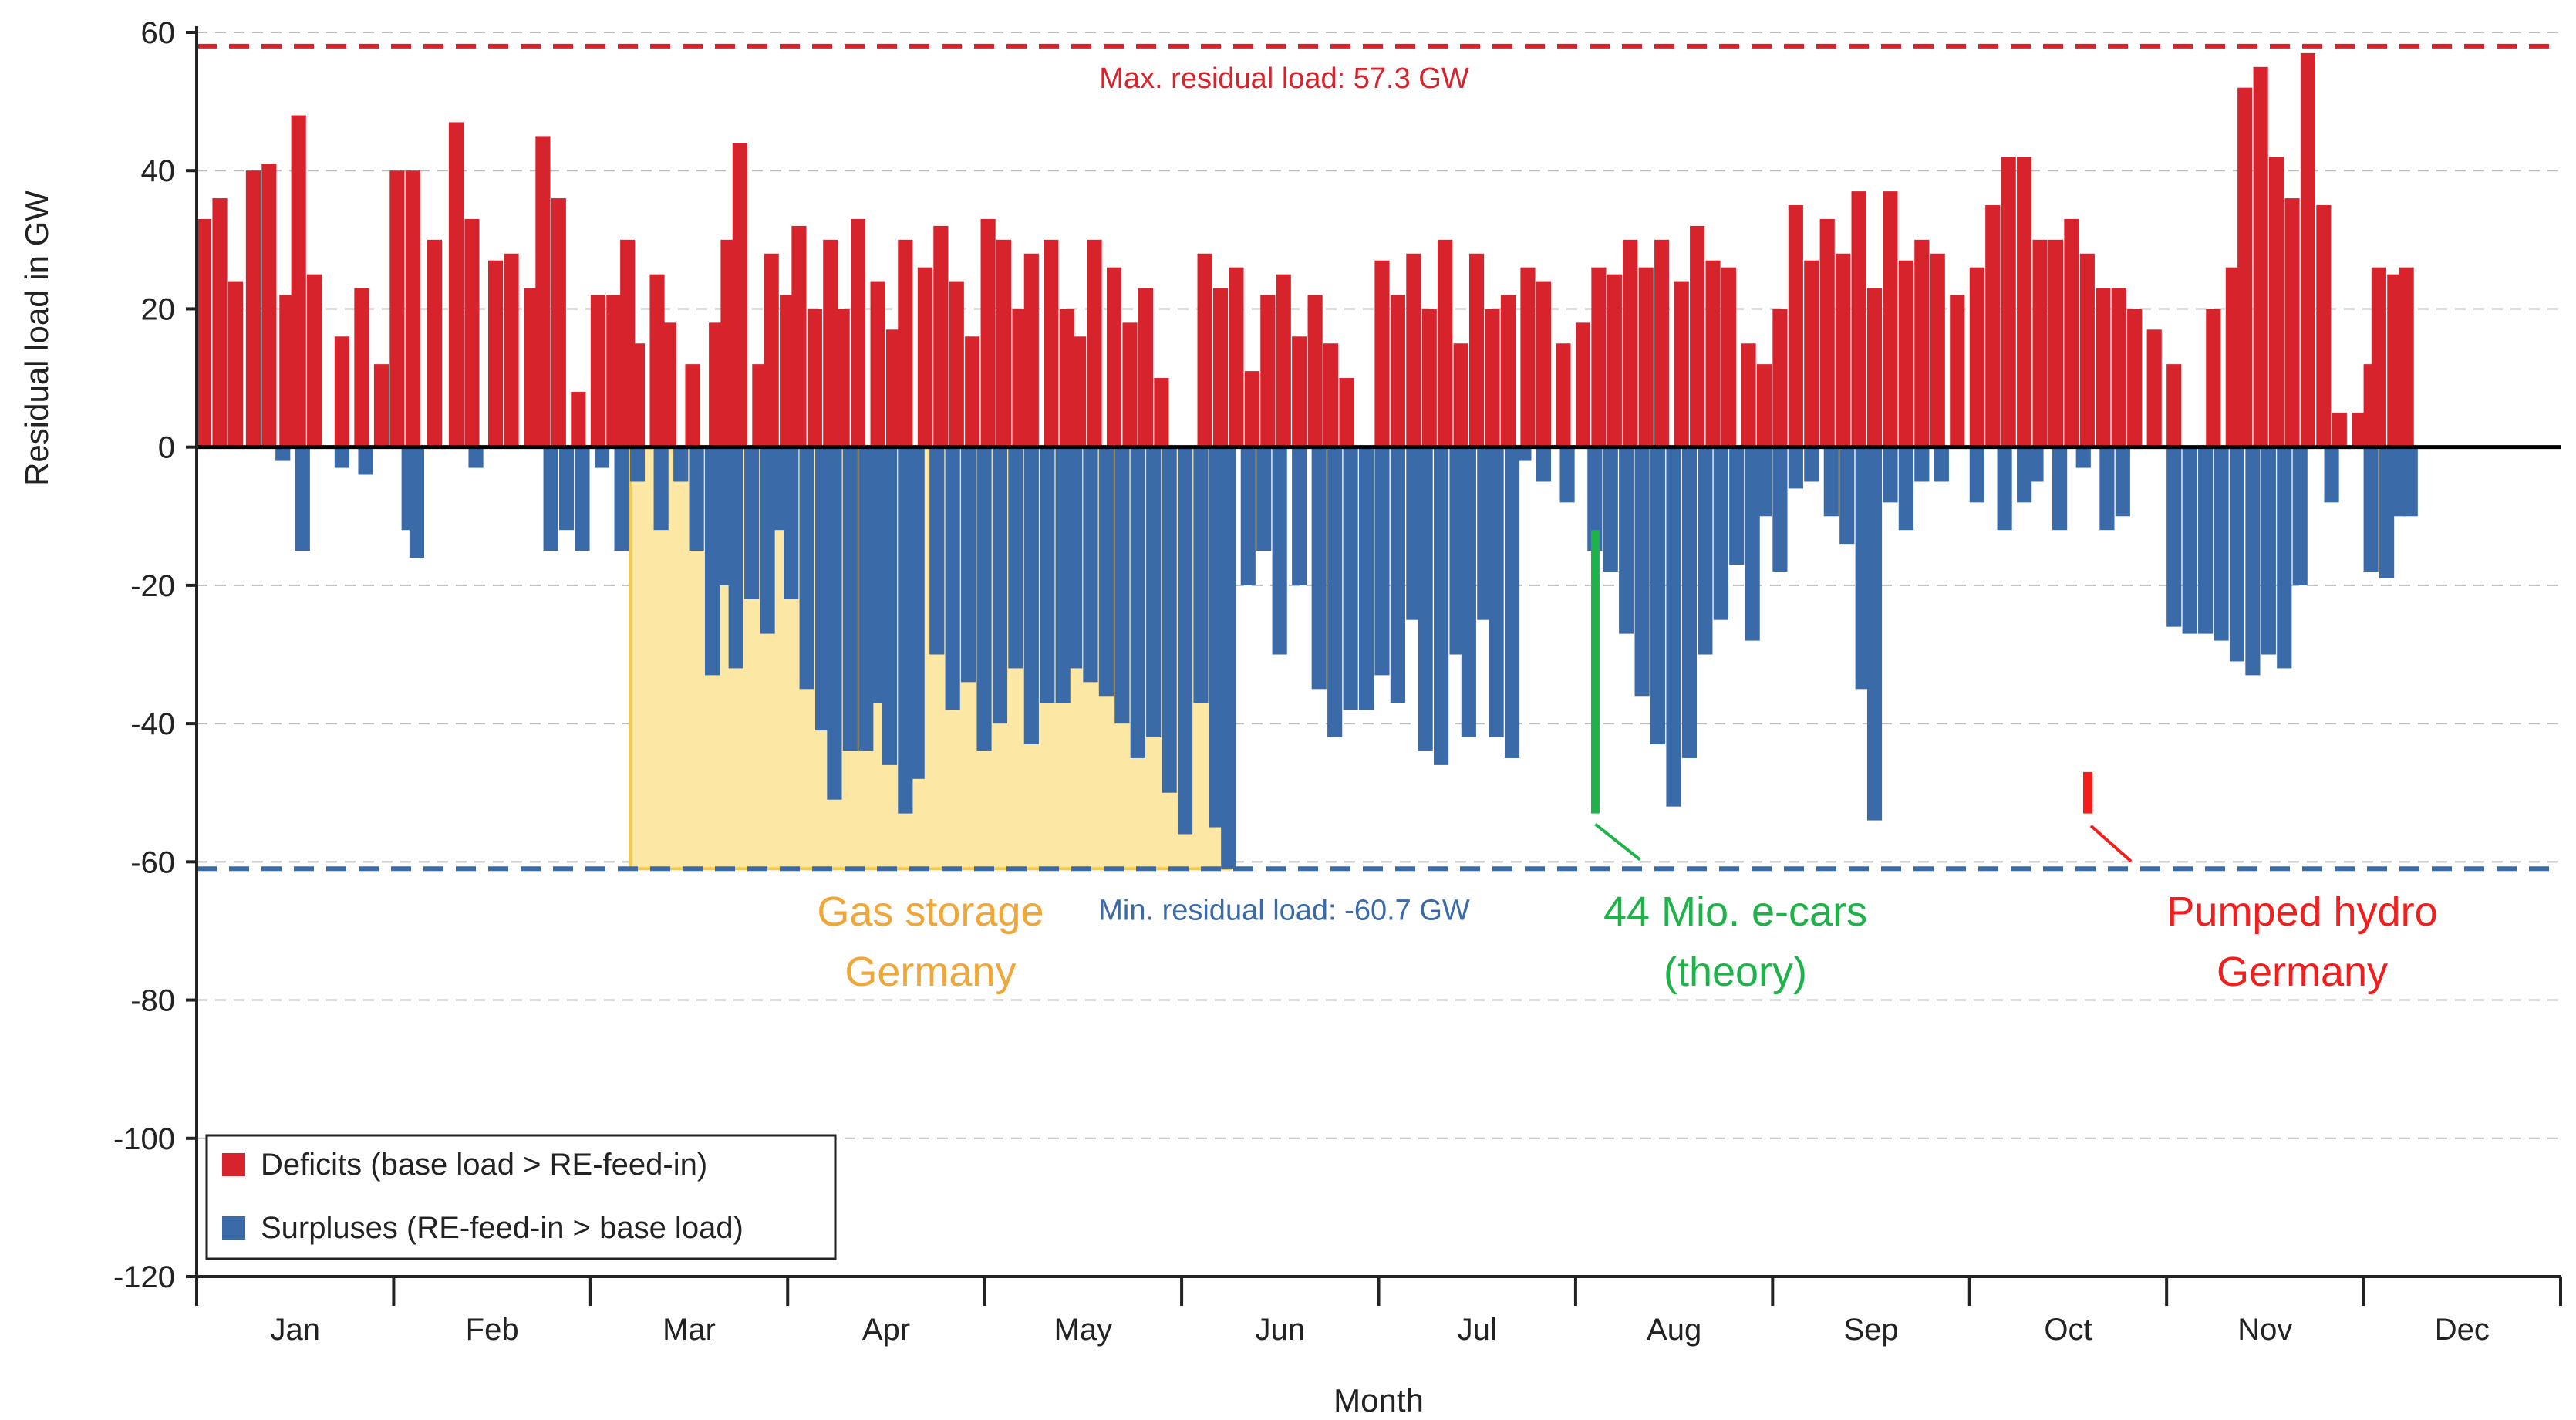 The width and height of the screenshot is (2576, 1420). Describe the element at coordinates (1735, 972) in the screenshot. I see `ecars-sublabel: (theory)` at that location.